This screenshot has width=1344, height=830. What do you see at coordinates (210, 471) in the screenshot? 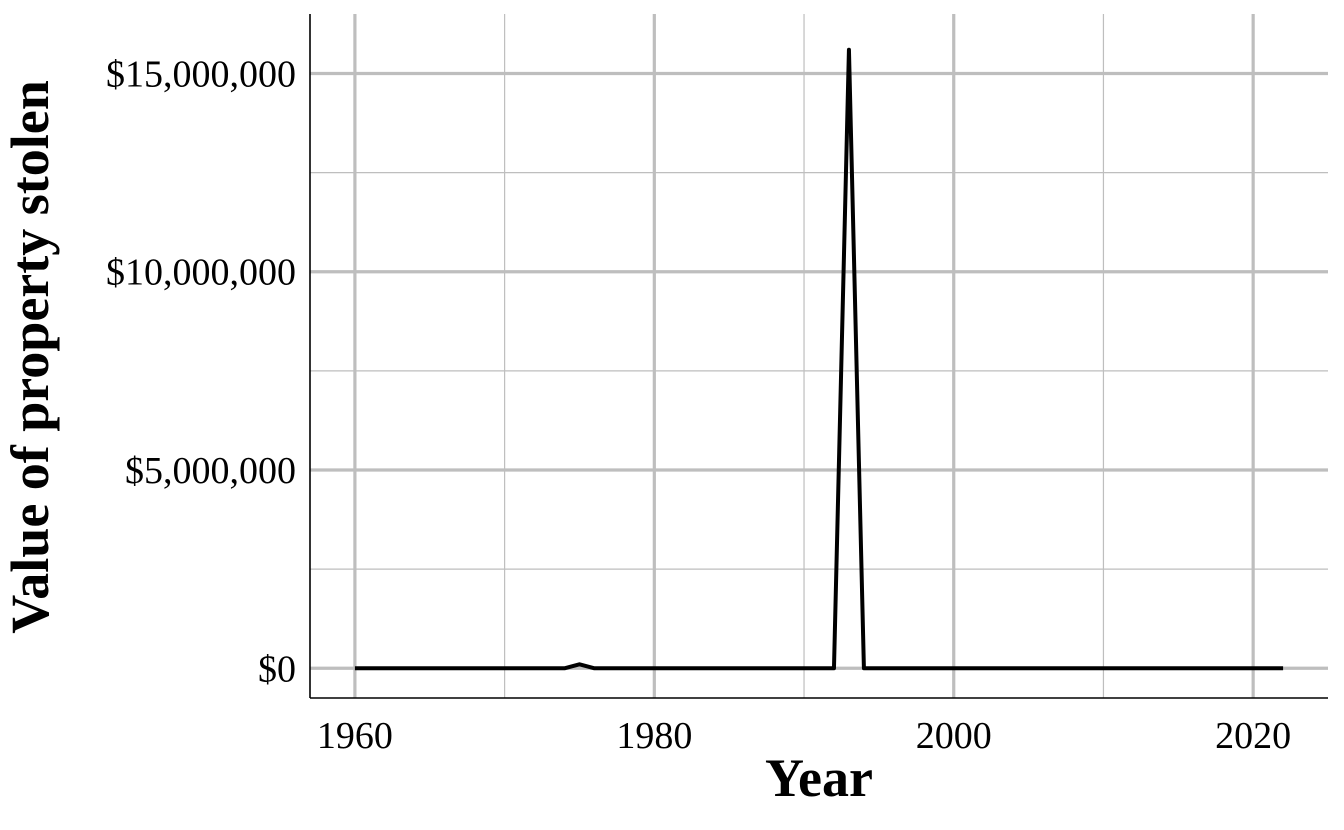
I see `y-tick-label: $5,000,000` at bounding box center [210, 471].